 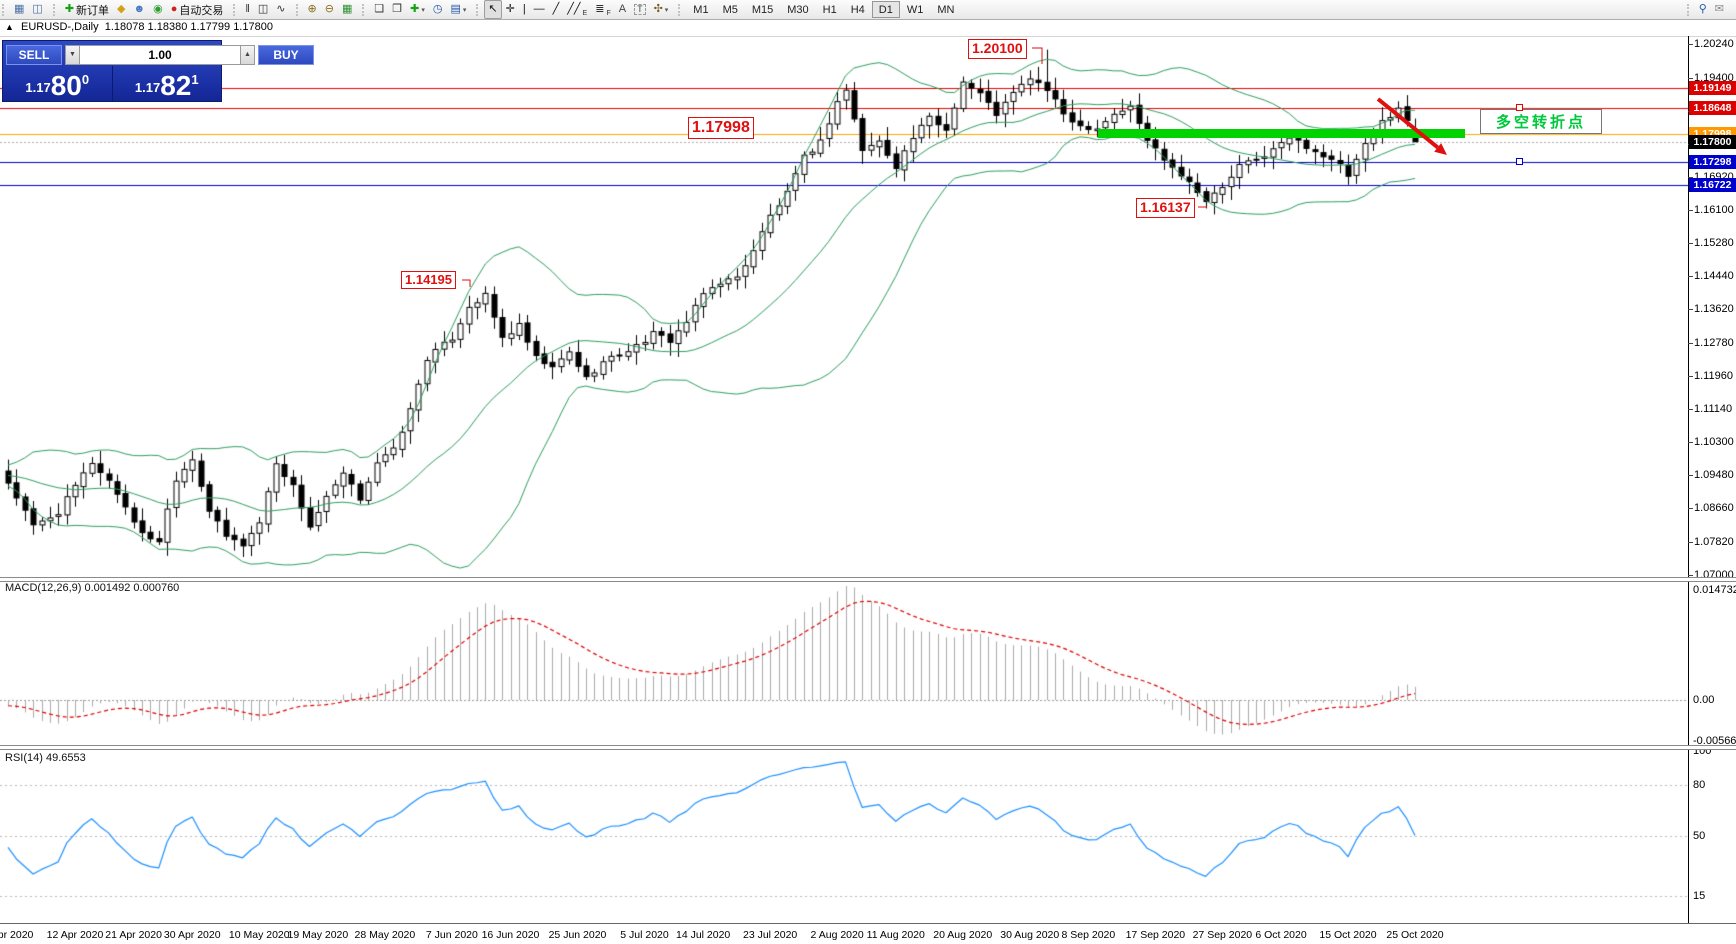 I want to click on sell-price: 1.17 80 0, so click(x=58, y=83).